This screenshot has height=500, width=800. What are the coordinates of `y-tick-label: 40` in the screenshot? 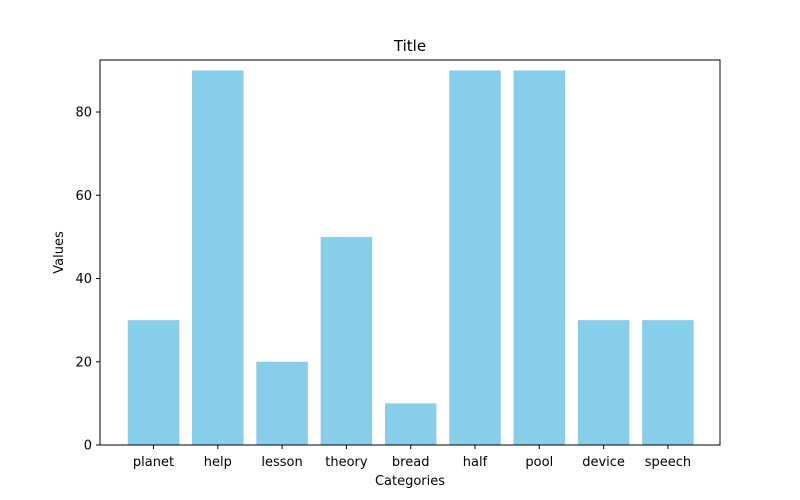 It's located at (83, 279).